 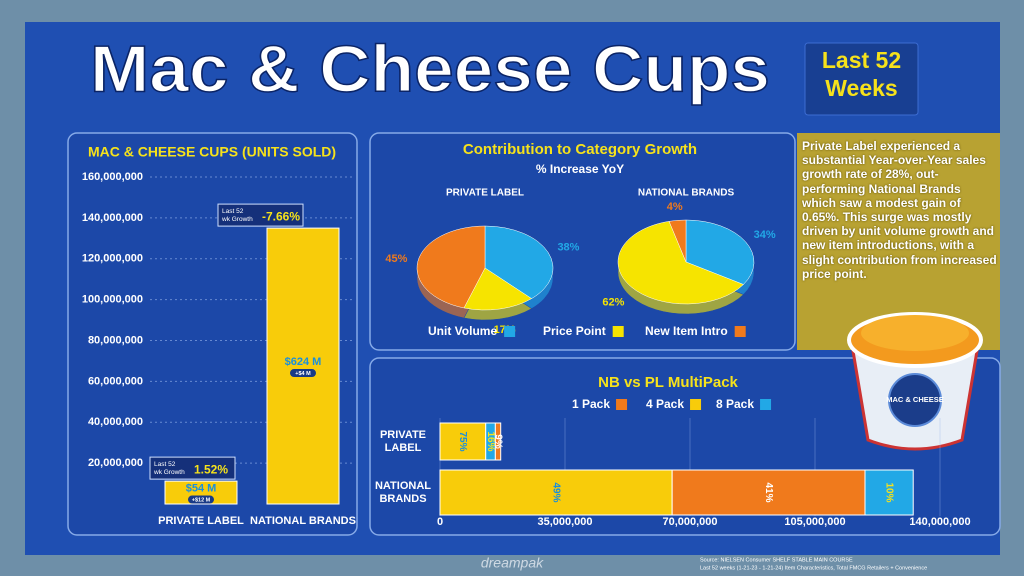 I want to click on share-label: 10%, so click(x=888, y=492).